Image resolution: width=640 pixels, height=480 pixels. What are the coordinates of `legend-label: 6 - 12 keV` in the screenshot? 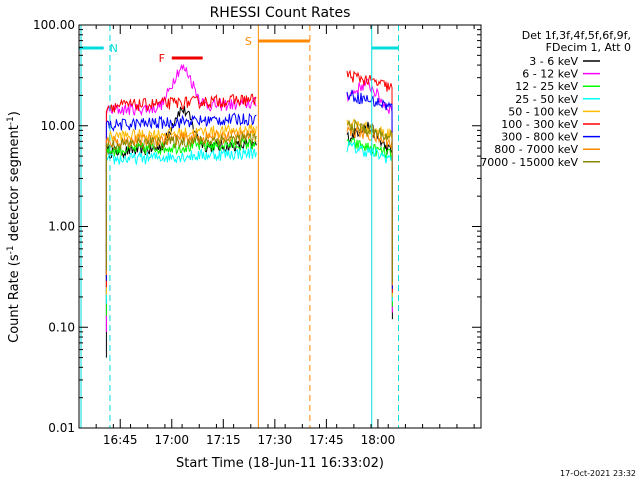 It's located at (550, 74).